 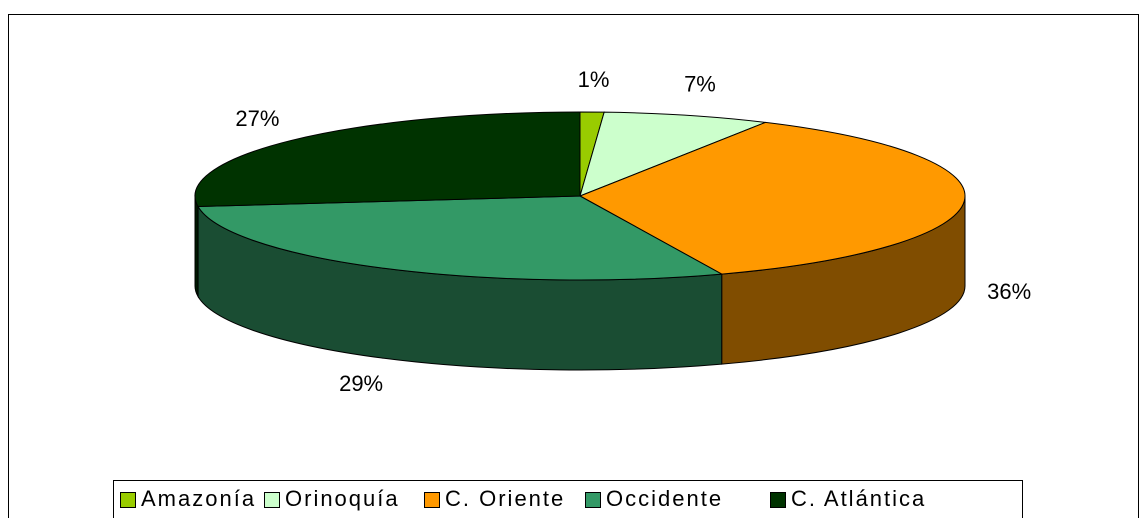 I want to click on legend-label: Amazonía, so click(x=198, y=498).